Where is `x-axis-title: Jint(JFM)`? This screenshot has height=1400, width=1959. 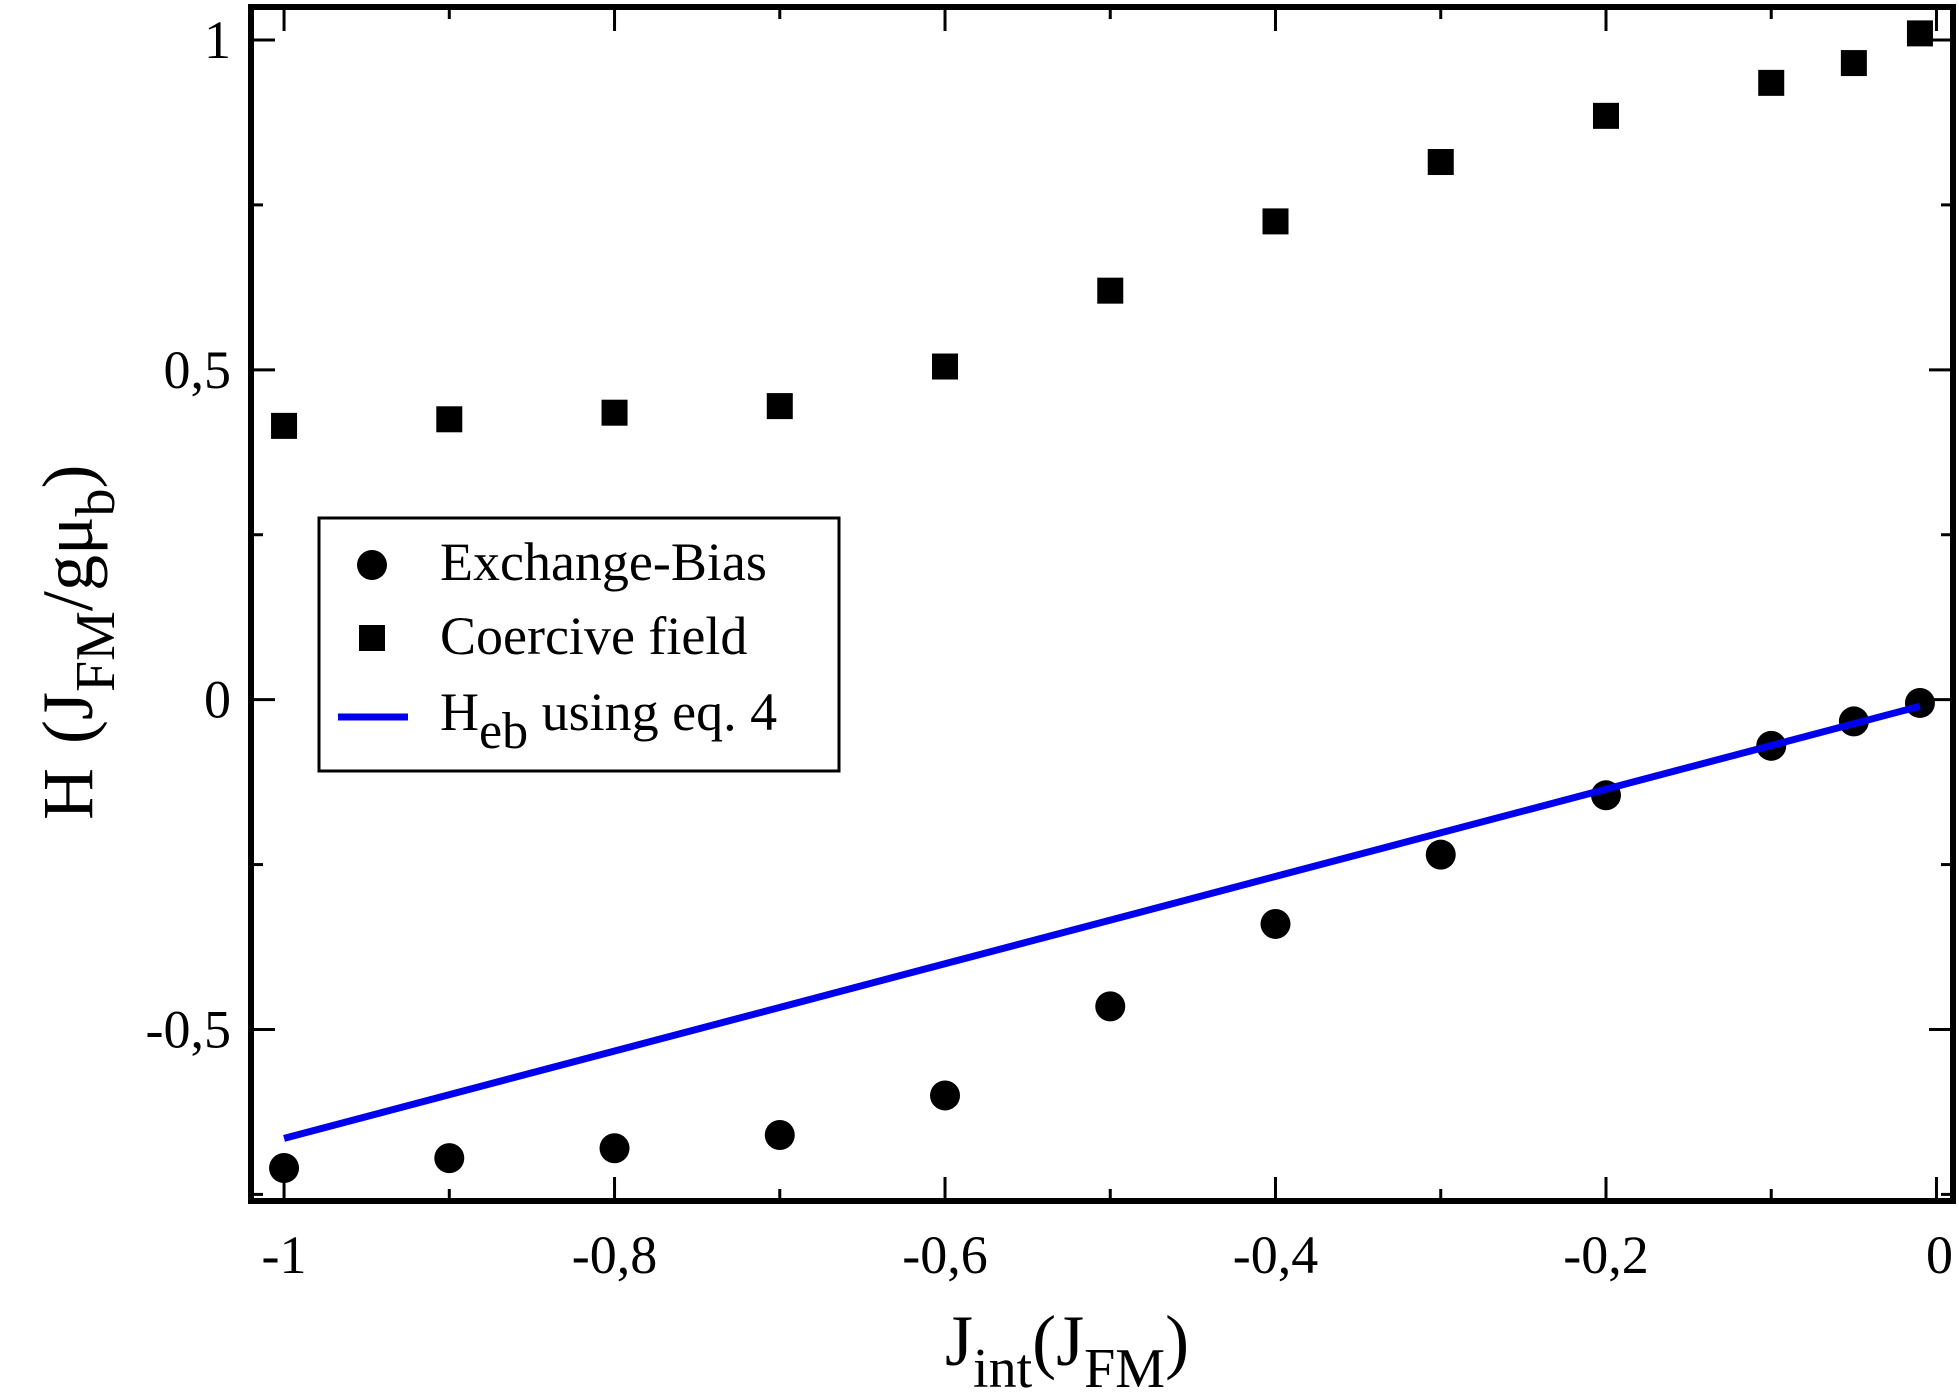
x-axis-title: Jint(JFM) is located at coordinates (1067, 1350).